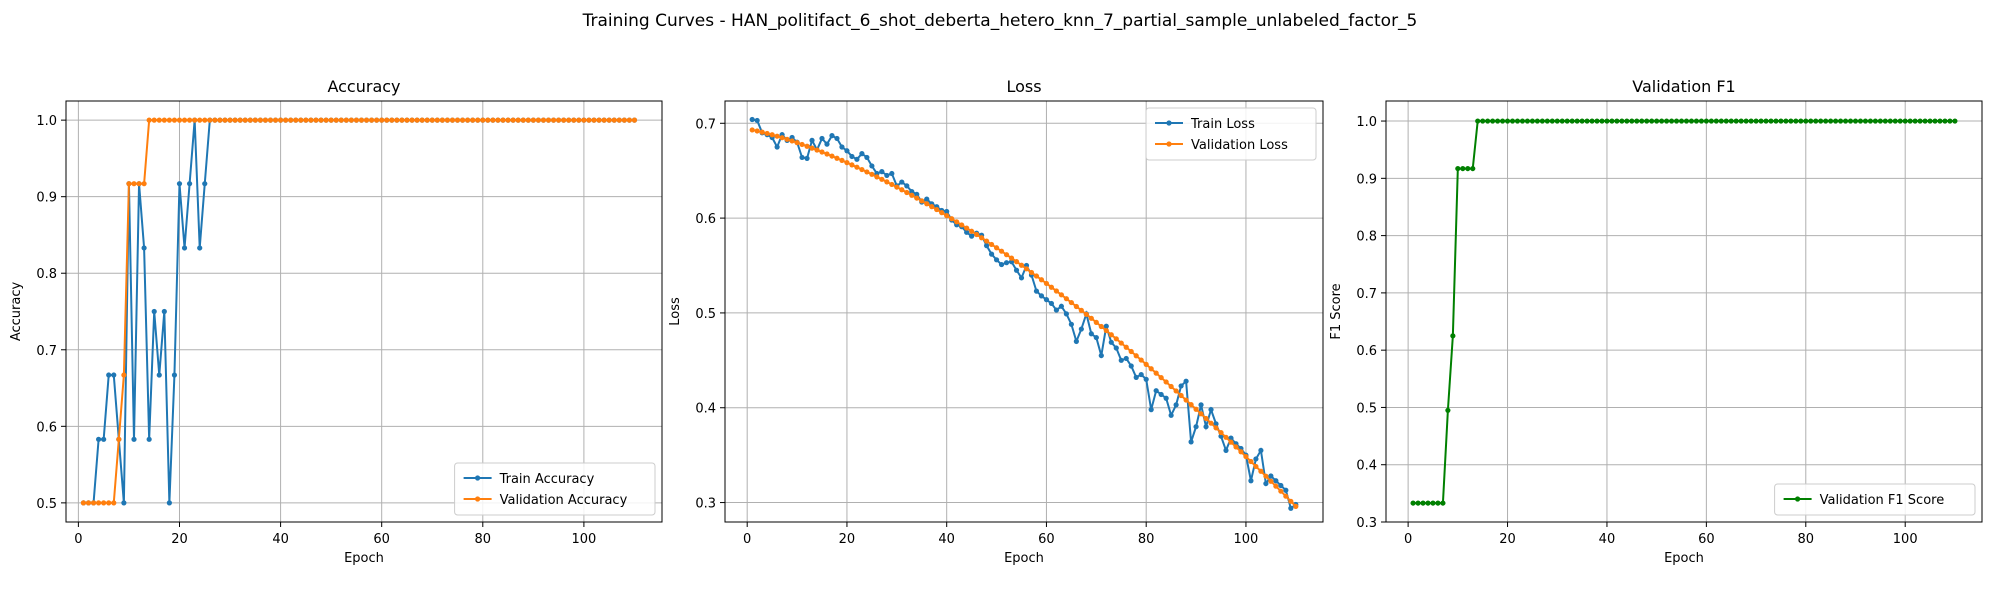 This screenshot has height=600, width=2000. Describe the element at coordinates (78, 539) in the screenshot. I see `x-tick-label: 0` at that location.